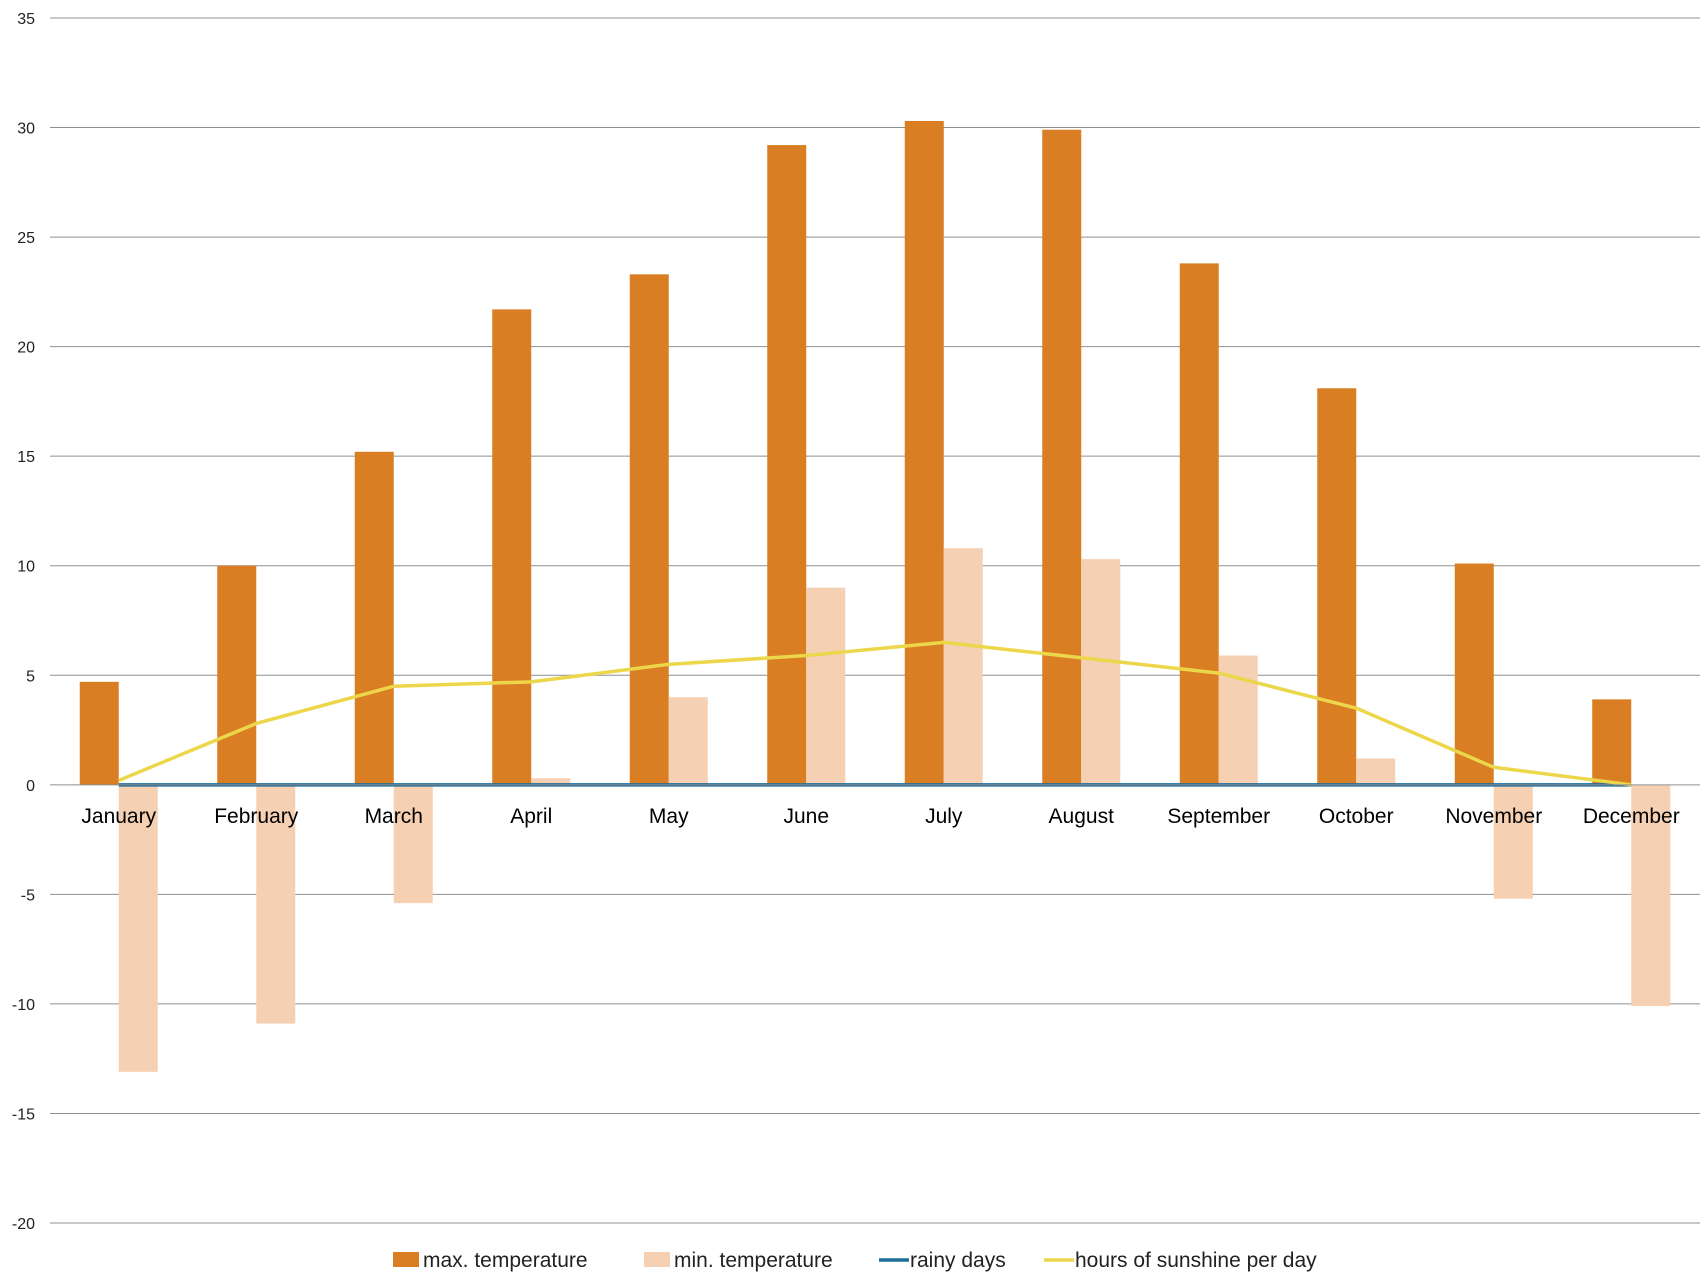  Describe the element at coordinates (669, 816) in the screenshot. I see `x-tick-label: May` at that location.